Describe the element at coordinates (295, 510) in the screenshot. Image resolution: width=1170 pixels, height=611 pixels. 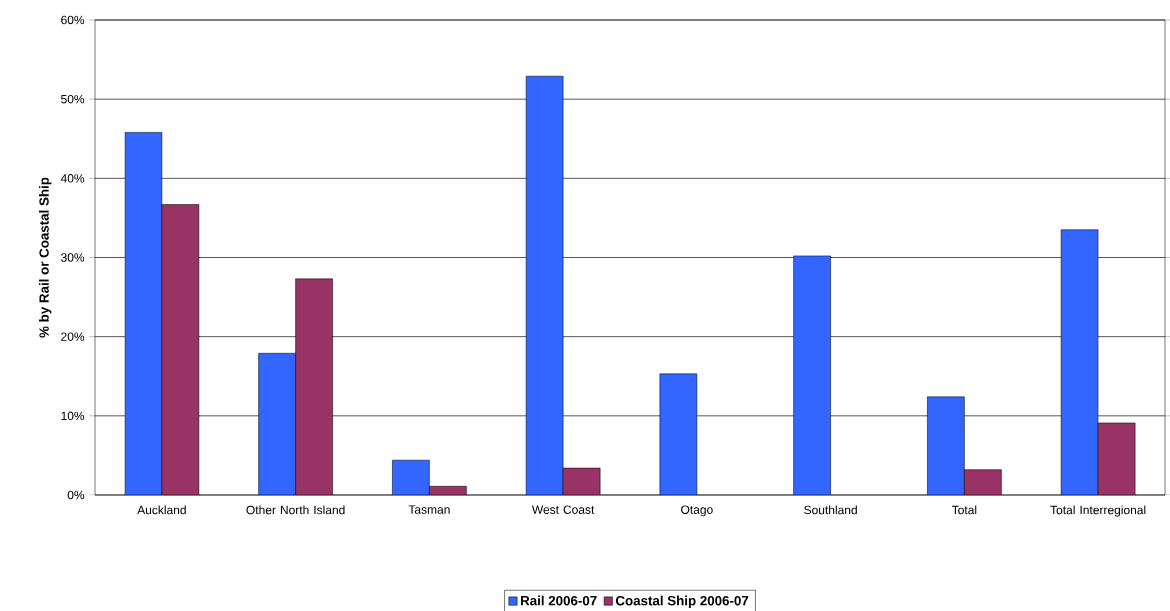
I see `x-tick-label: Other North Island` at that location.